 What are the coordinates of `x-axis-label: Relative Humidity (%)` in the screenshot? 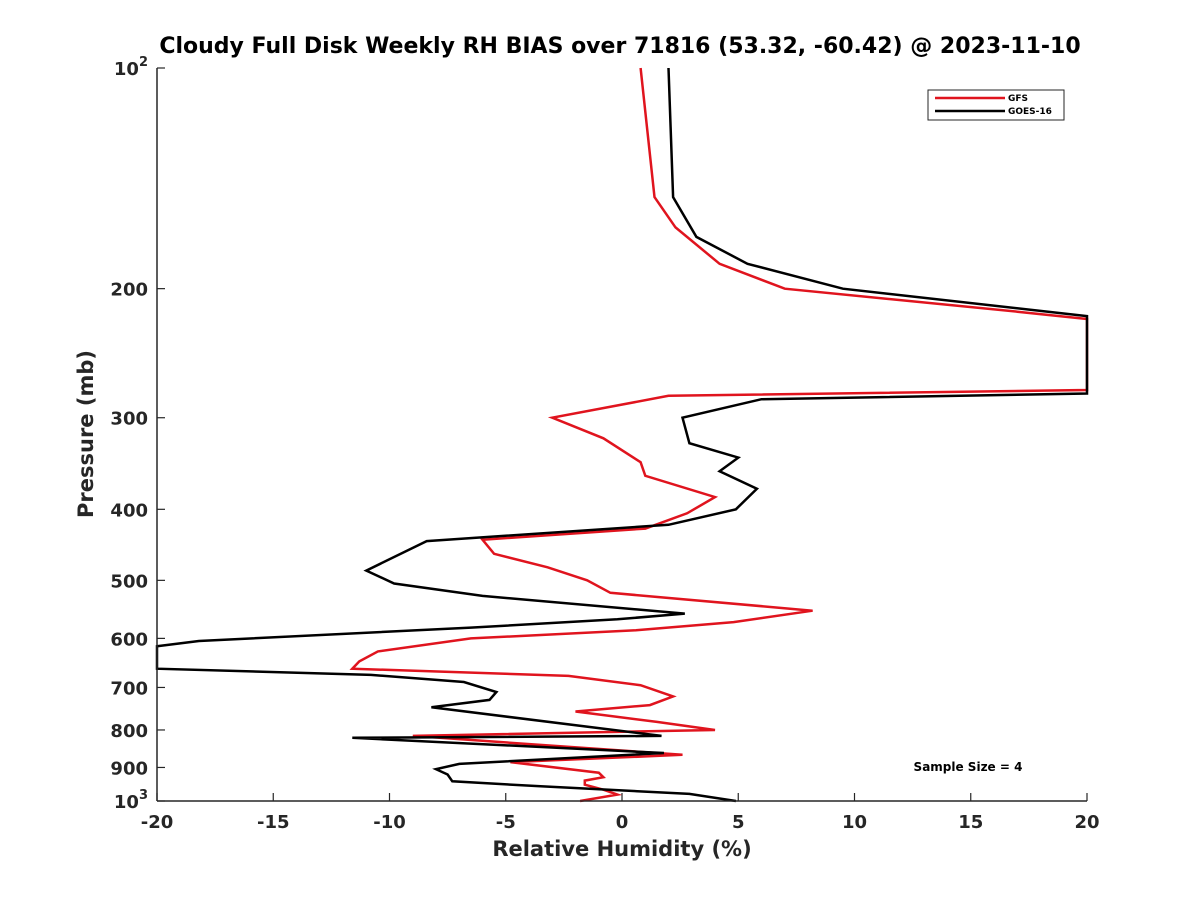 It's located at (621, 849).